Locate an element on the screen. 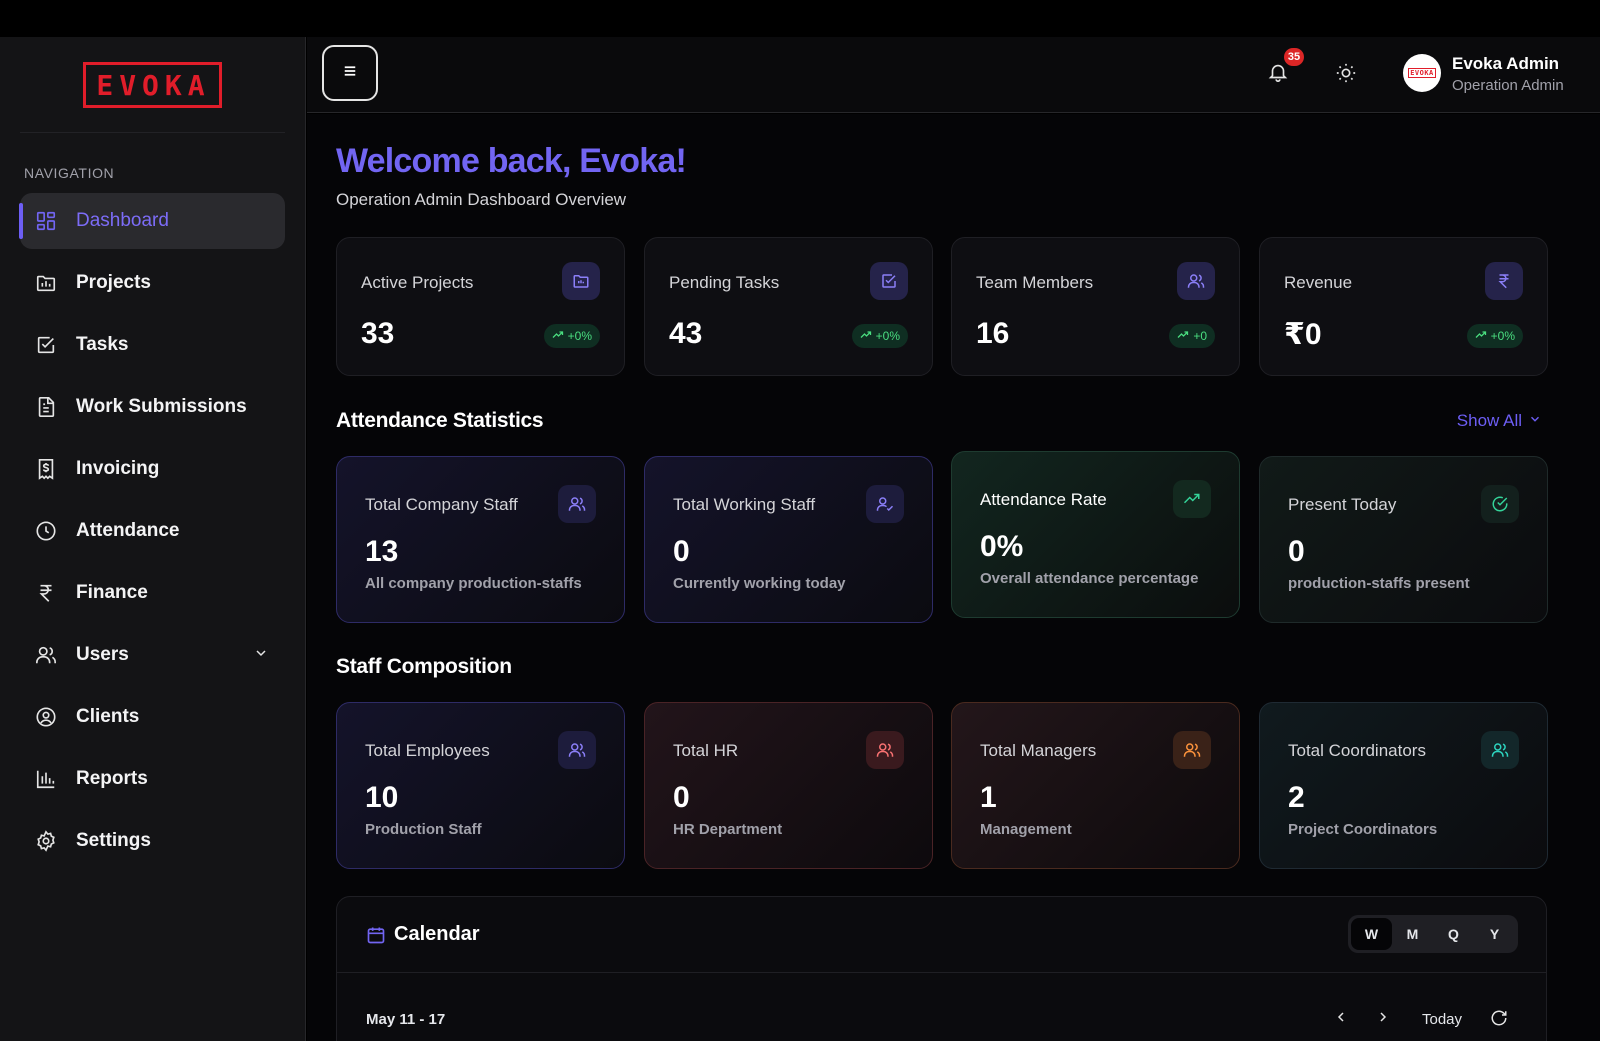  composition-value: 2 is located at coordinates (1296, 797).